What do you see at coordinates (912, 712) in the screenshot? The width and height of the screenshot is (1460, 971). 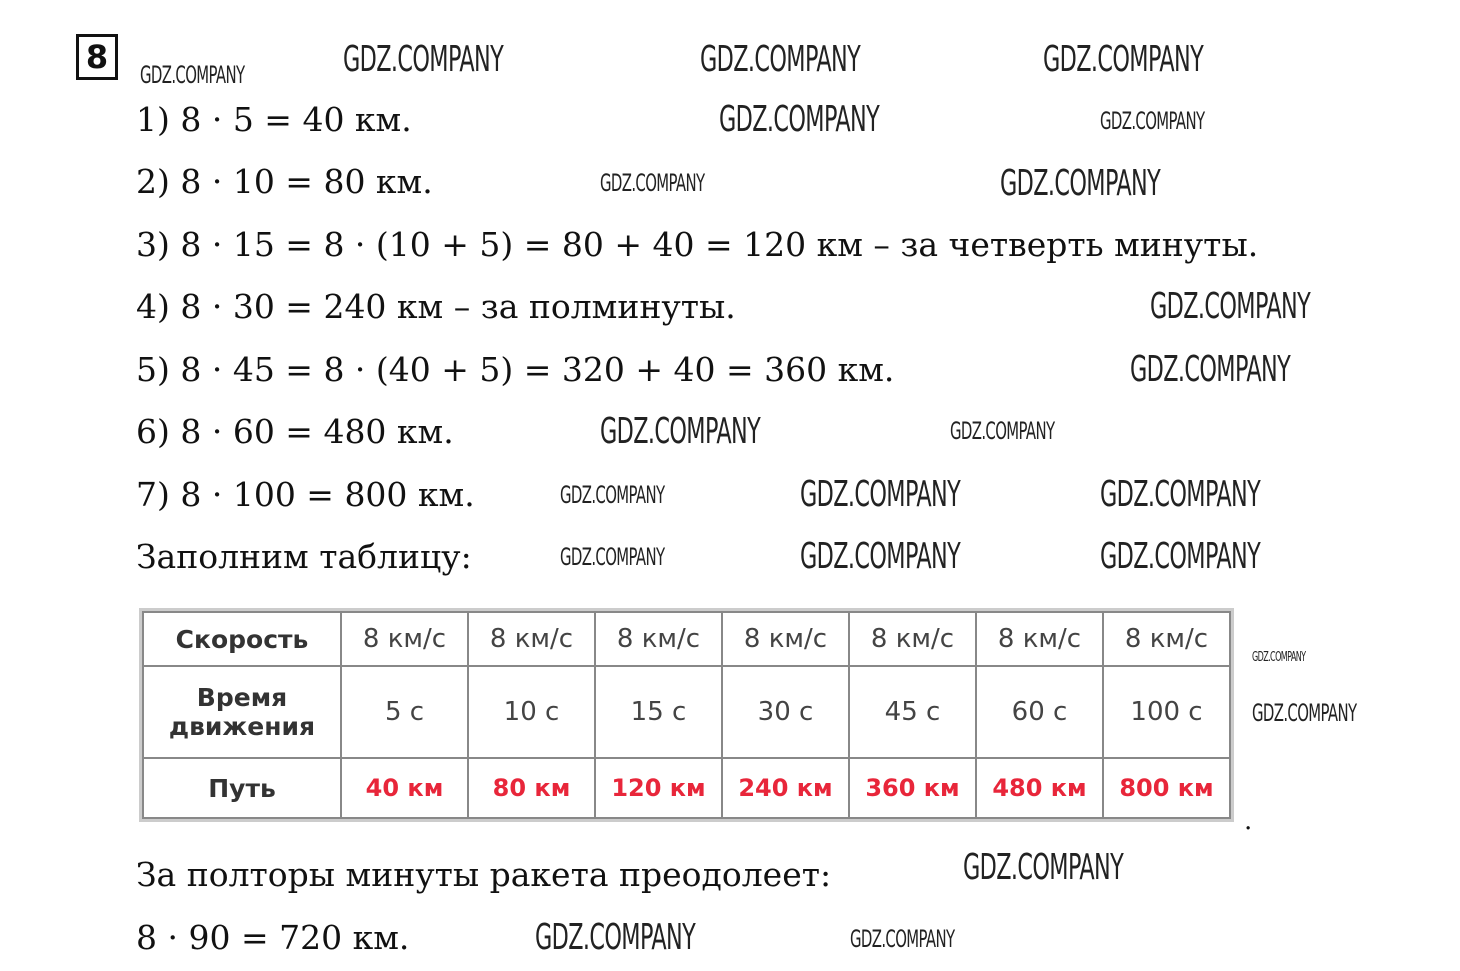 I see `time-cell: 45 с` at bounding box center [912, 712].